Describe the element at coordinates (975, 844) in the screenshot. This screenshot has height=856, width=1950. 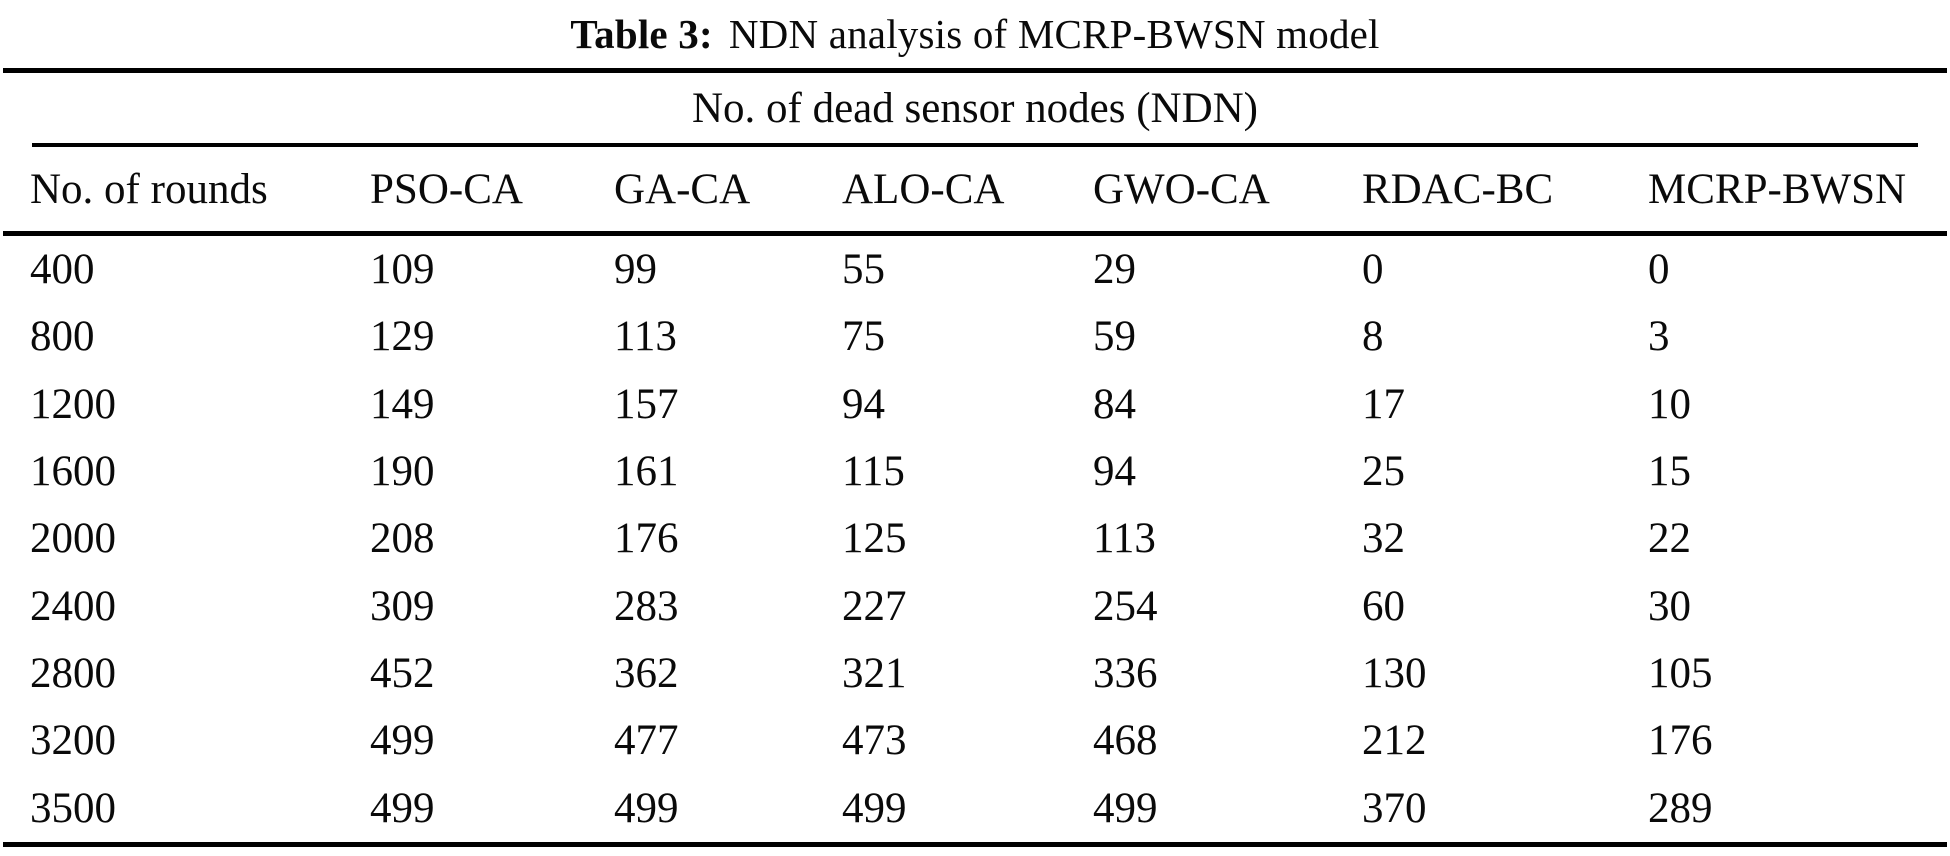
I see `bottom-rule` at that location.